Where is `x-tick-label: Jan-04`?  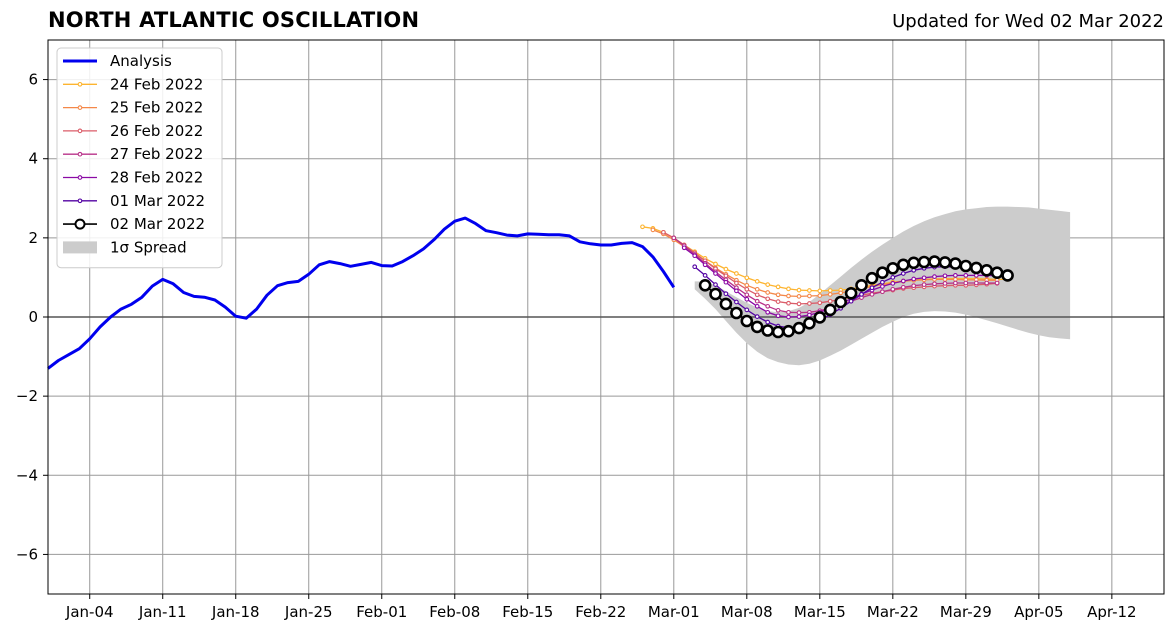 x-tick-label: Jan-04 is located at coordinates (89, 612).